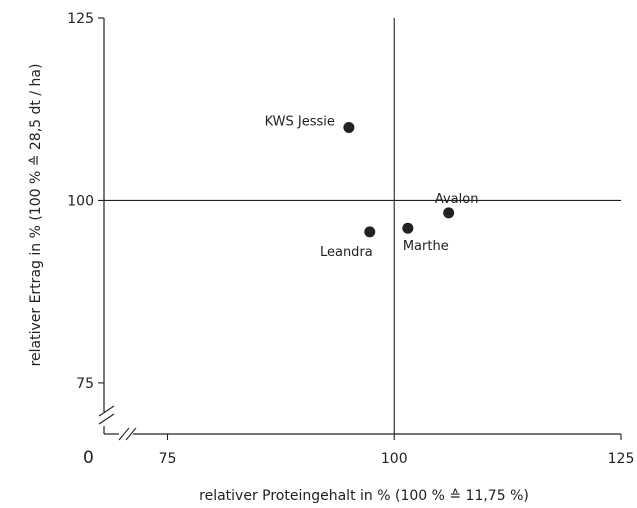 The image size is (637, 508). Describe the element at coordinates (346, 252) in the screenshot. I see `point-label: Leandra` at that location.